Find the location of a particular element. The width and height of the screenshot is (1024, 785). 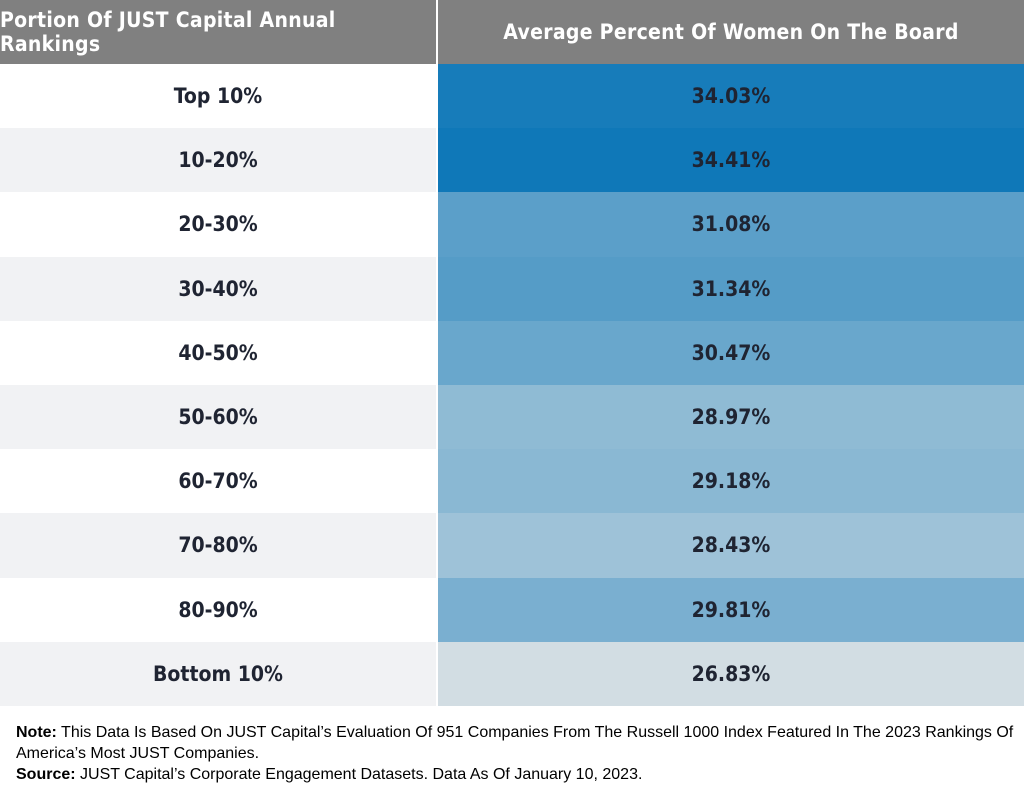

table-row: 40-50% 30.47% is located at coordinates (512, 352).